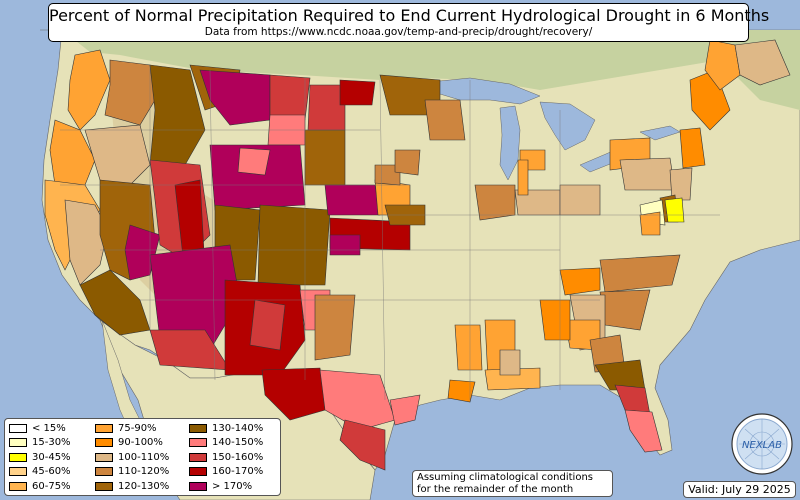 The width and height of the screenshot is (800, 500). I want to click on region-wa-coast, so click(89, 90).